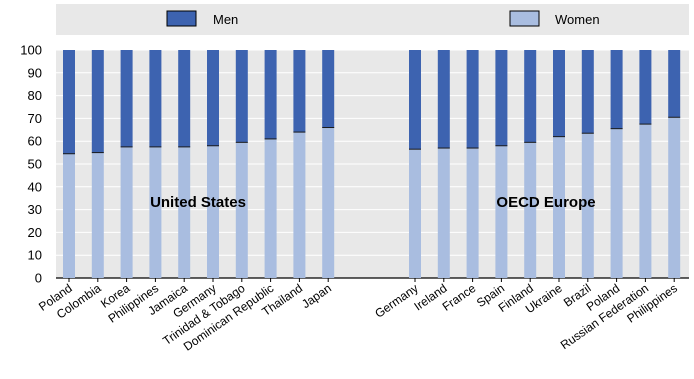 The width and height of the screenshot is (694, 379). Describe the element at coordinates (181, 18) in the screenshot. I see `legend-swatch-men` at that location.